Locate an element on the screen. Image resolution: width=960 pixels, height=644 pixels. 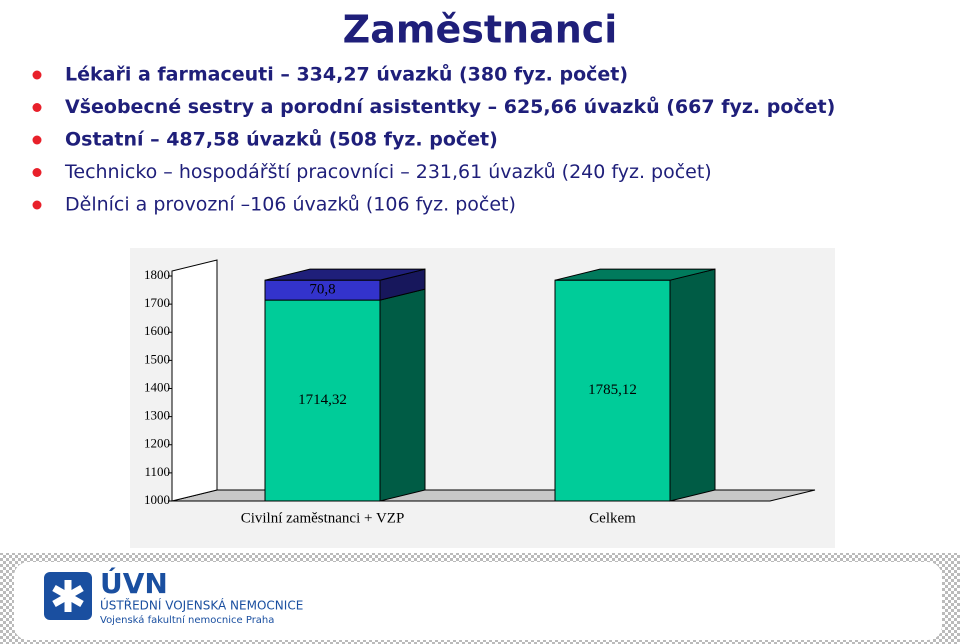
org-name: ÚSTŘEDNÍ VOJENSKÁ NEMOCNICE is located at coordinates (201, 605).